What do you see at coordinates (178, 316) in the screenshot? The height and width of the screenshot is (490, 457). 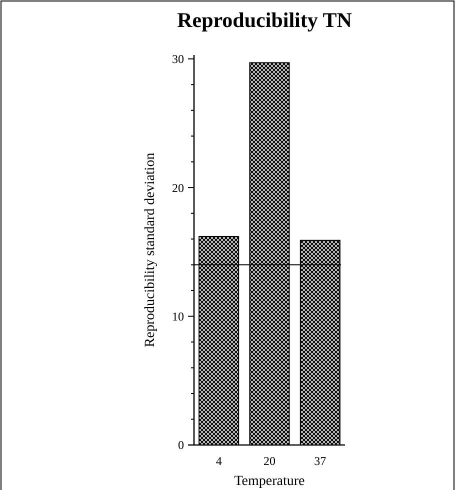 I see `y-tick-label: 10` at bounding box center [178, 316].